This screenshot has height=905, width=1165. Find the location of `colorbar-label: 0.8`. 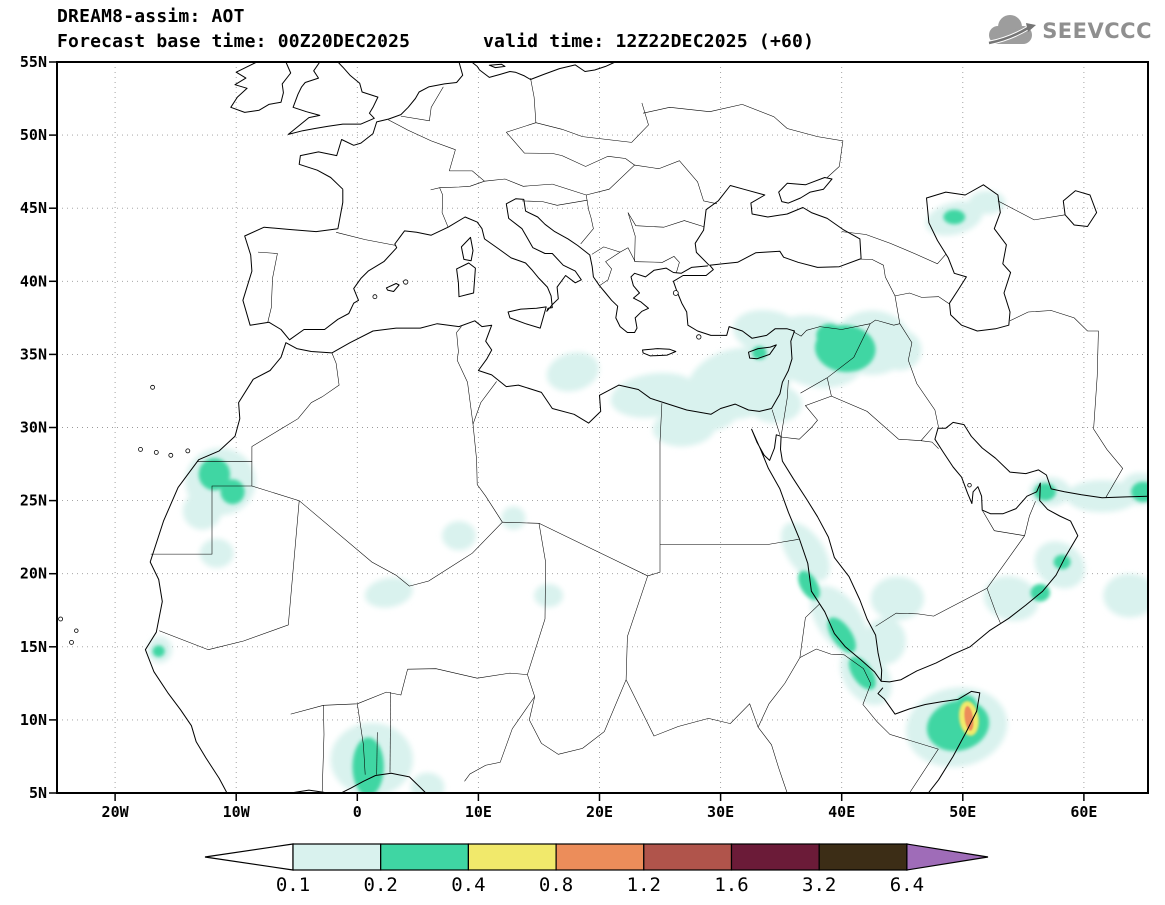

colorbar-label: 0.8 is located at coordinates (556, 885).